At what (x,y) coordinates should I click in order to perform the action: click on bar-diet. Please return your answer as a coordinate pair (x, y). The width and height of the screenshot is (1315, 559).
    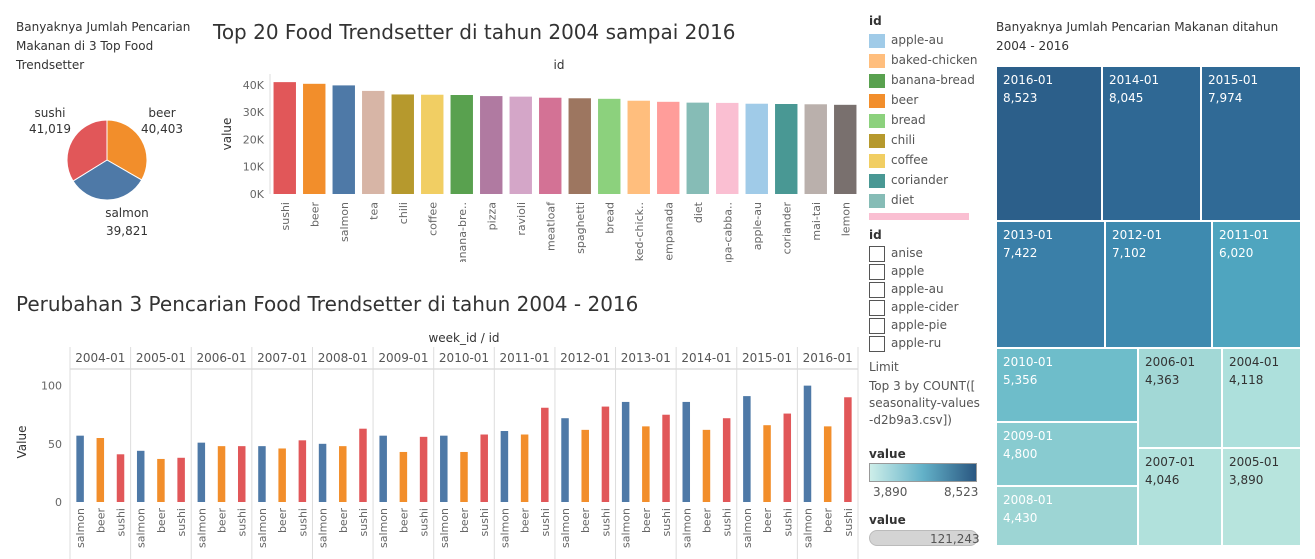
    Looking at the image, I should click on (697, 148).